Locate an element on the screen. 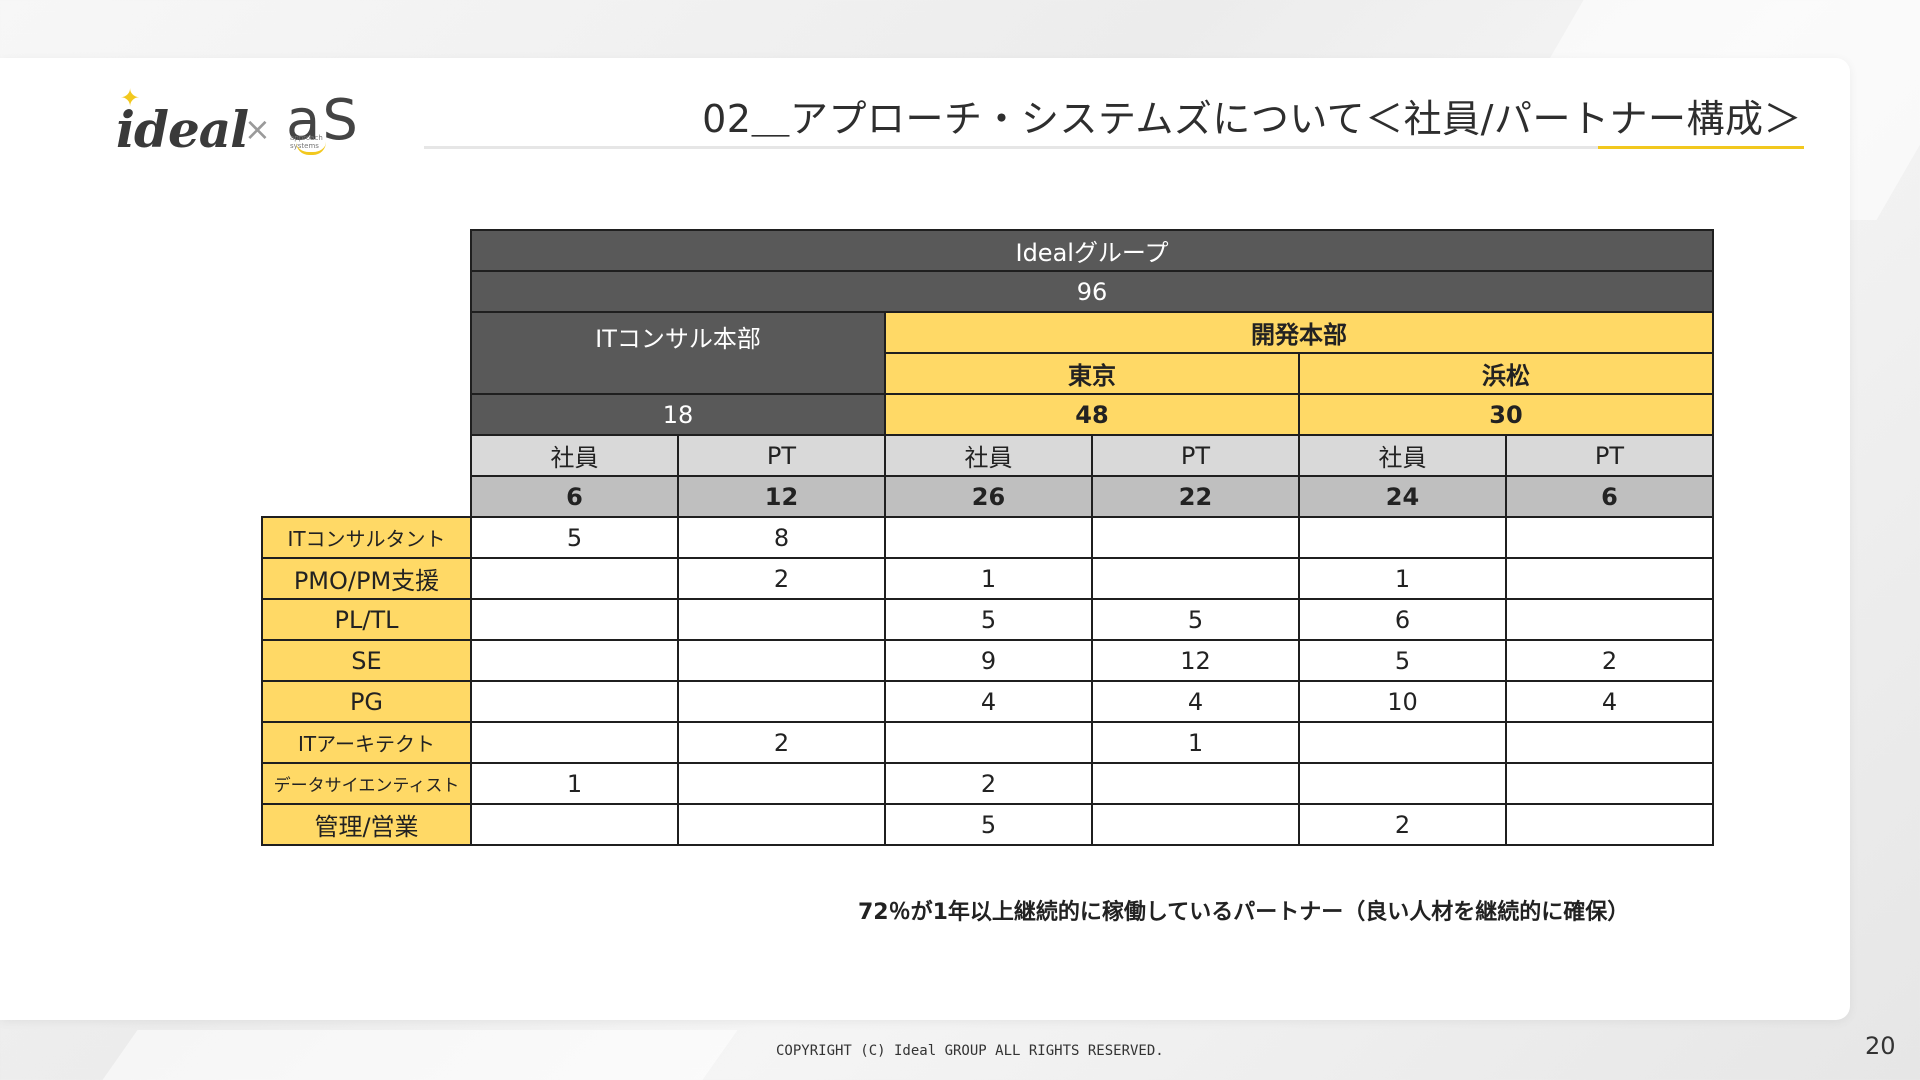  title-underline is located at coordinates (1114, 147).